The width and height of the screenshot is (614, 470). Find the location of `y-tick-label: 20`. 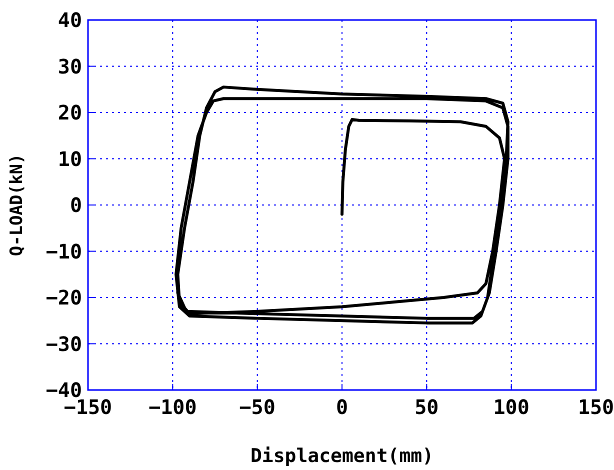

y-tick-label: 20 is located at coordinates (70, 112).